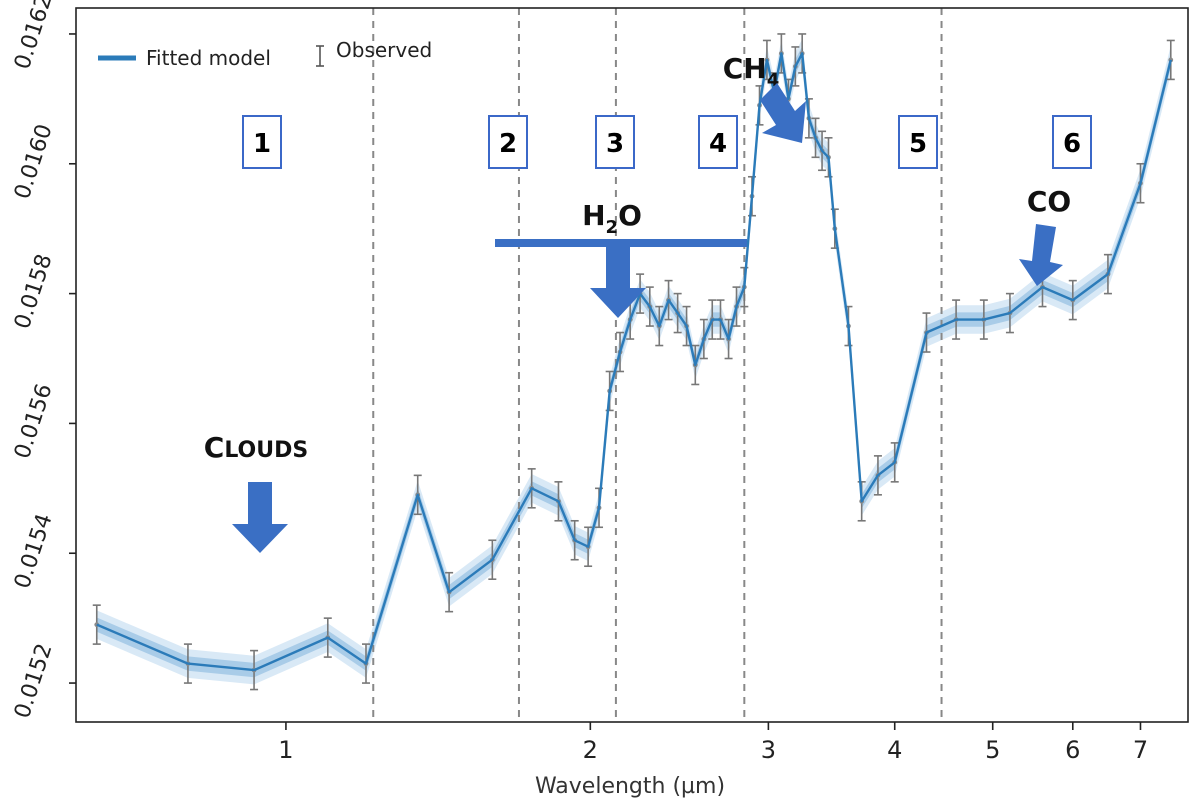 This screenshot has width=1200, height=811. What do you see at coordinates (618, 282) in the screenshot?
I see `h2o-arrow` at bounding box center [618, 282].